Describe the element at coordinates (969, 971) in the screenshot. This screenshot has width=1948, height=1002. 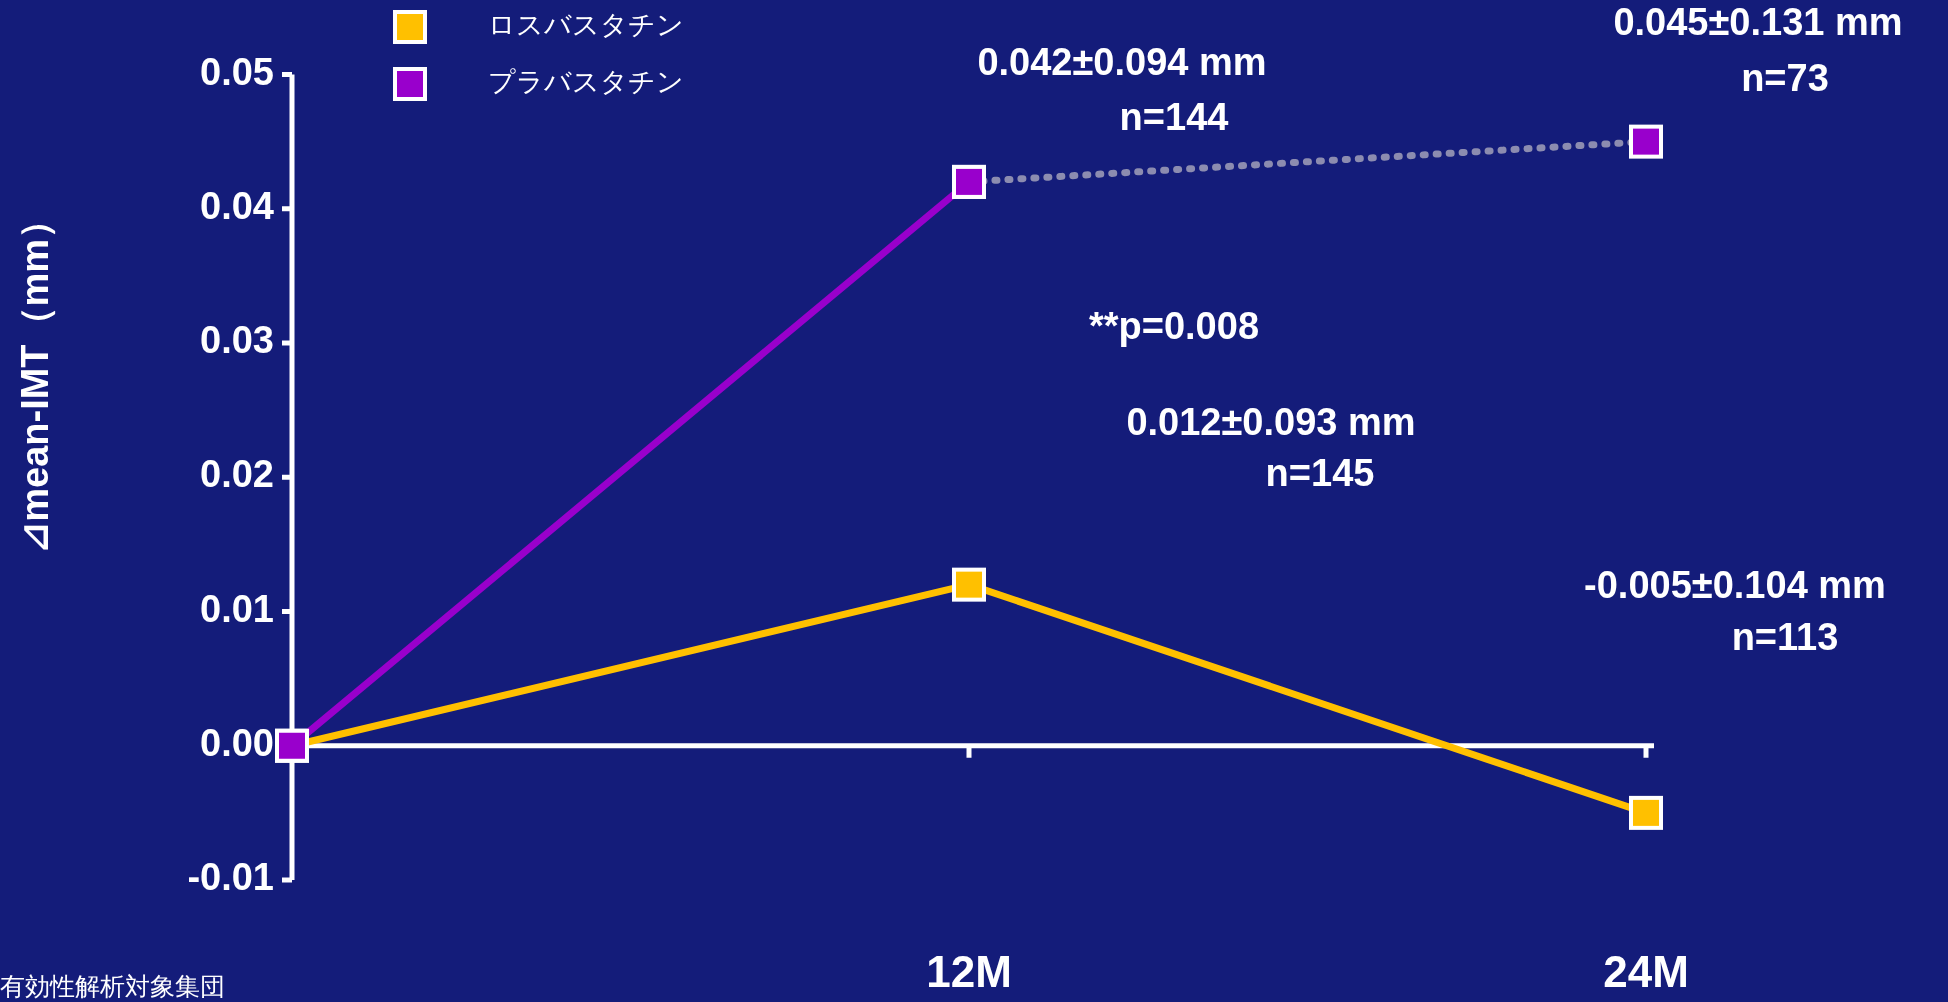
I see `x-tick-label: 12M` at that location.